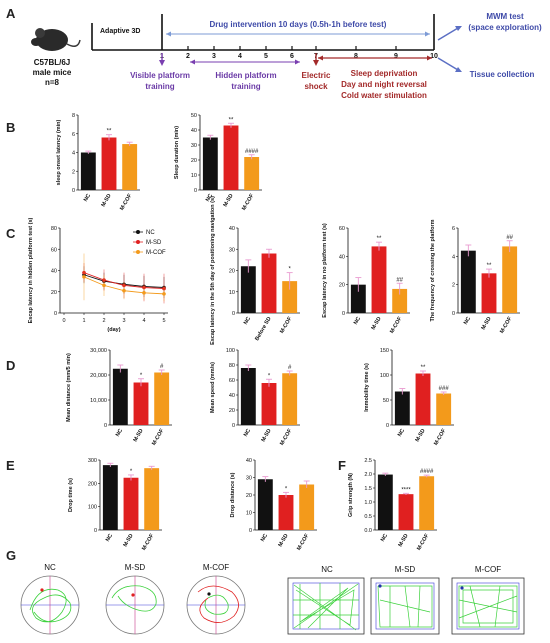 The height and width of the screenshot is (643, 550). Describe the element at coordinates (502, 74) in the screenshot. I see `tissue-label: Tissue collection` at that location.